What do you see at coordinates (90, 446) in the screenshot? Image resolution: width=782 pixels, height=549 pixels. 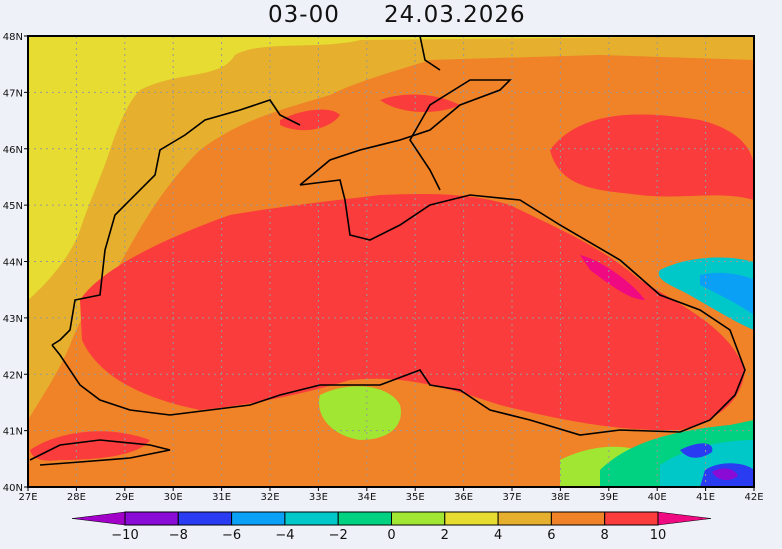 I see `field-8-10-marmara` at bounding box center [90, 446].